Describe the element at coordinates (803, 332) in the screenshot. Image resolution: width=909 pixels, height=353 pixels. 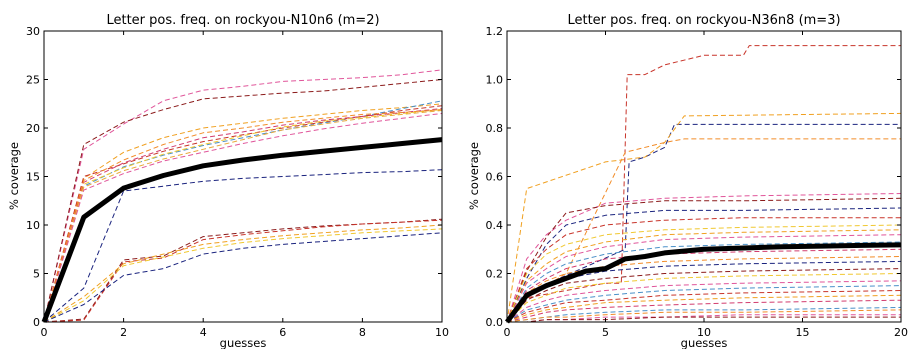
I see `chart-right-xtick-label: 15` at that location.